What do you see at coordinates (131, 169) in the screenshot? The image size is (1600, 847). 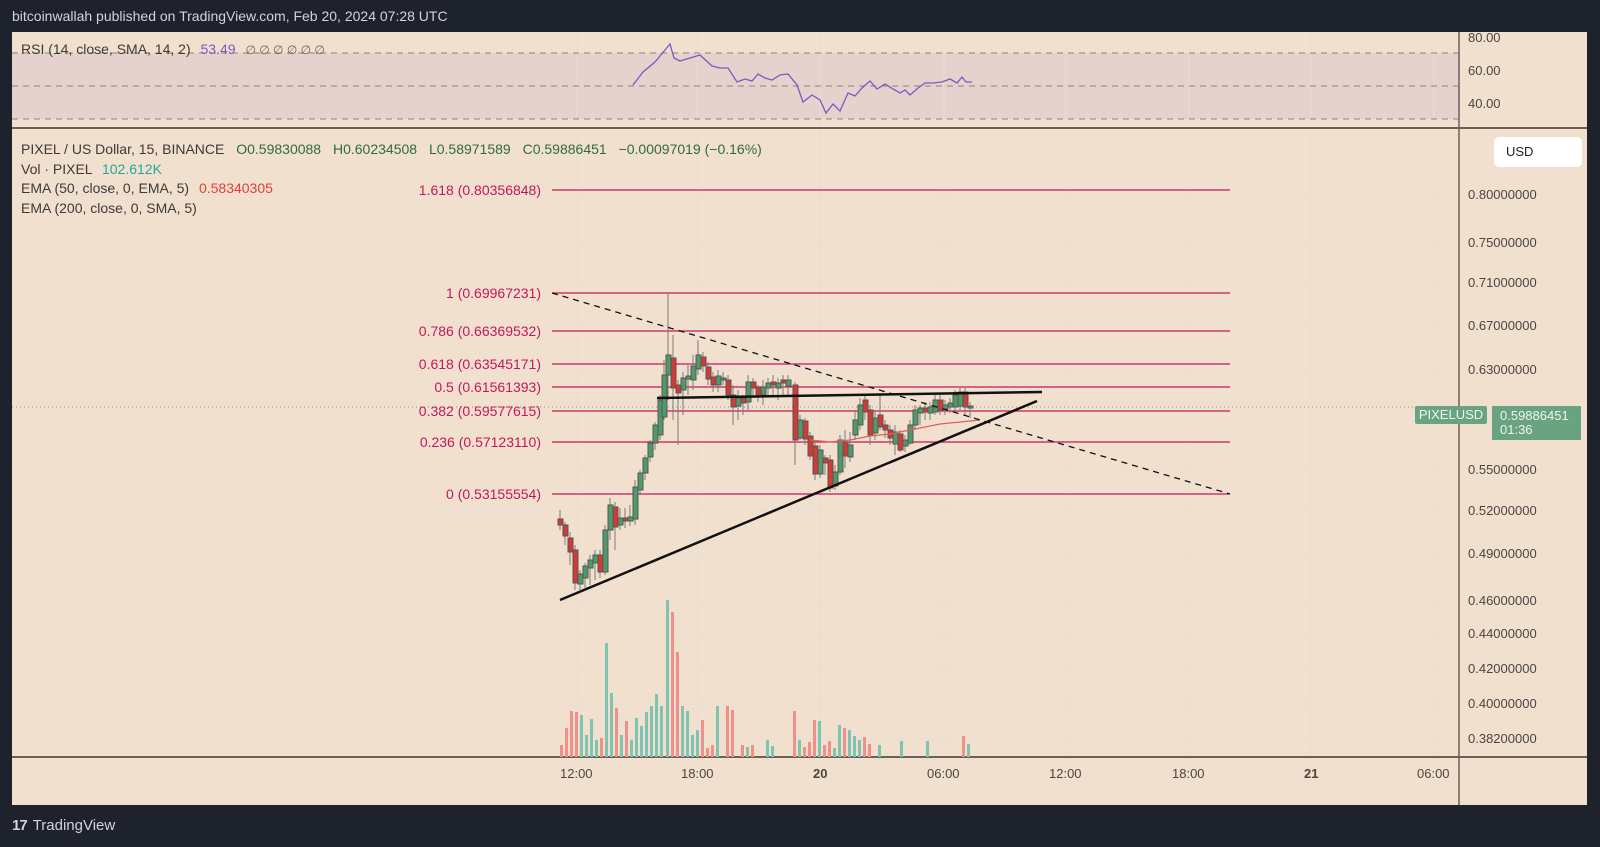 I see `volume-value: 102.612K` at bounding box center [131, 169].